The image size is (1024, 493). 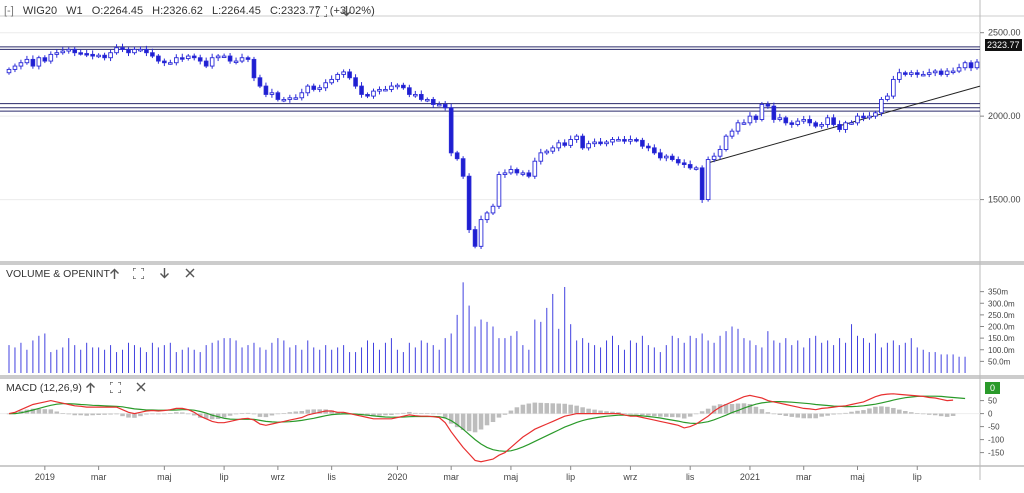 I want to click on macd-line, so click(x=481, y=428).